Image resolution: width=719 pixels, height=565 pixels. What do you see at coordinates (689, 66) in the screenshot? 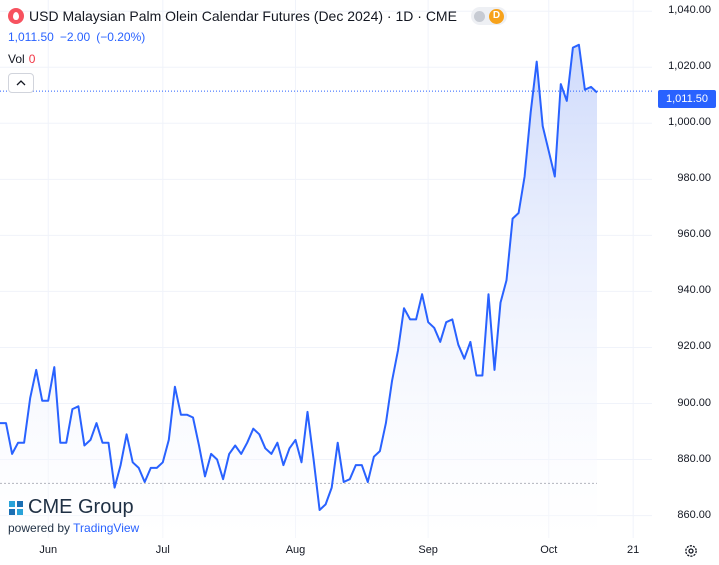
I see `price-tick-label: 1,020.00` at bounding box center [689, 66].